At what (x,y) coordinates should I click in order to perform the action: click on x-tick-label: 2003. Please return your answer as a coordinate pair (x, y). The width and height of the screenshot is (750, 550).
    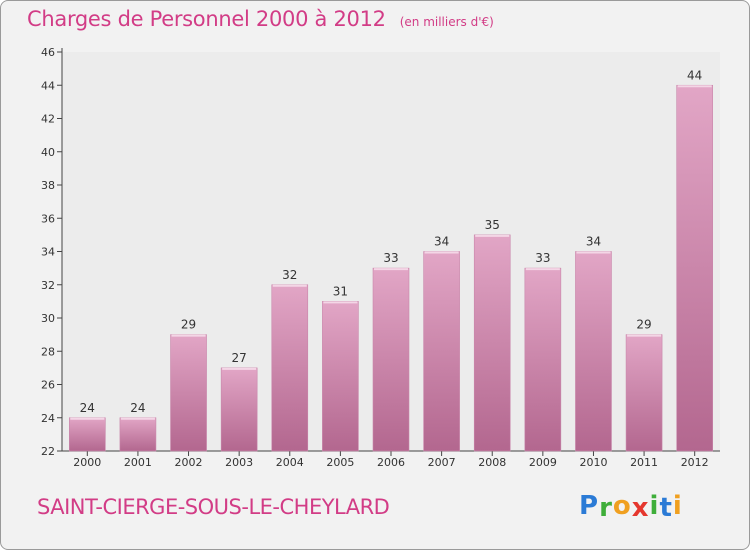
    Looking at the image, I should click on (239, 462).